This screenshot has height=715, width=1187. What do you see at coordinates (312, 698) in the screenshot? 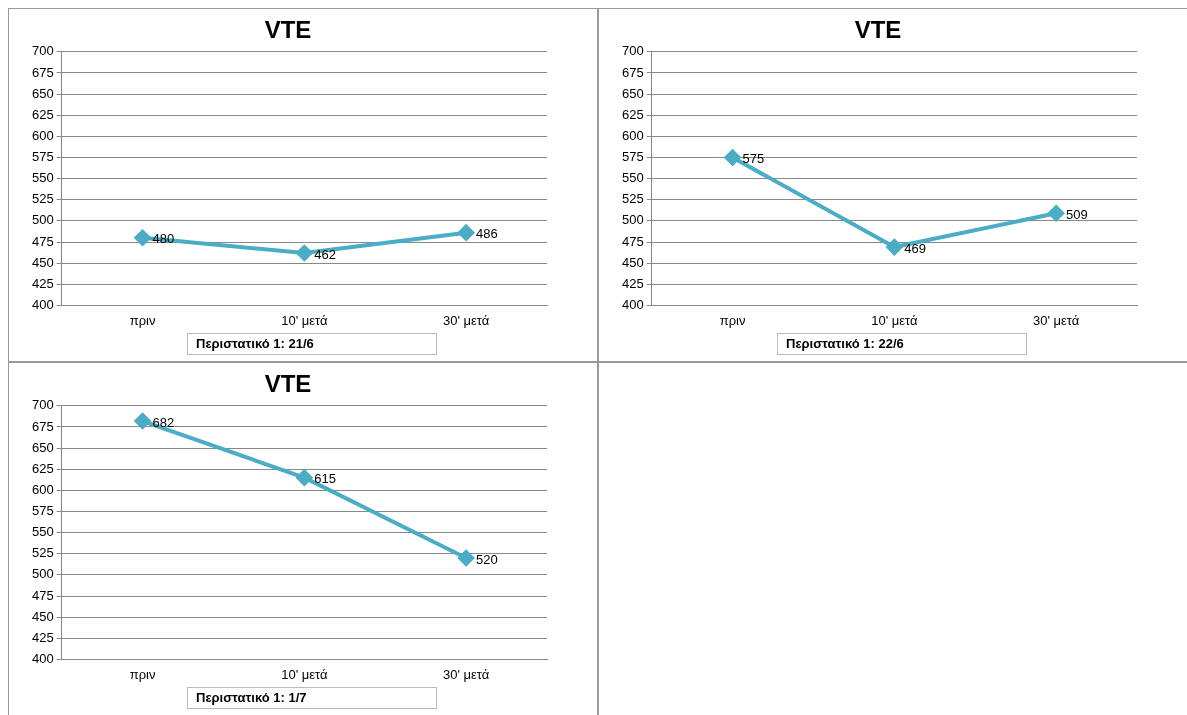
I see `x-axis-title: Περιστατικό 1: 1/7` at bounding box center [312, 698].